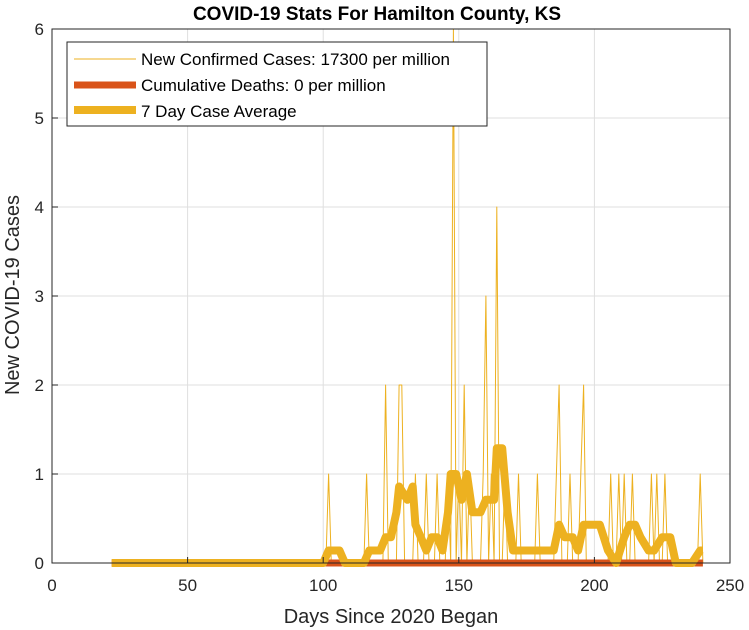 This screenshot has height=630, width=749. Describe the element at coordinates (39, 207) in the screenshot. I see `y-tick-label: 4` at that location.